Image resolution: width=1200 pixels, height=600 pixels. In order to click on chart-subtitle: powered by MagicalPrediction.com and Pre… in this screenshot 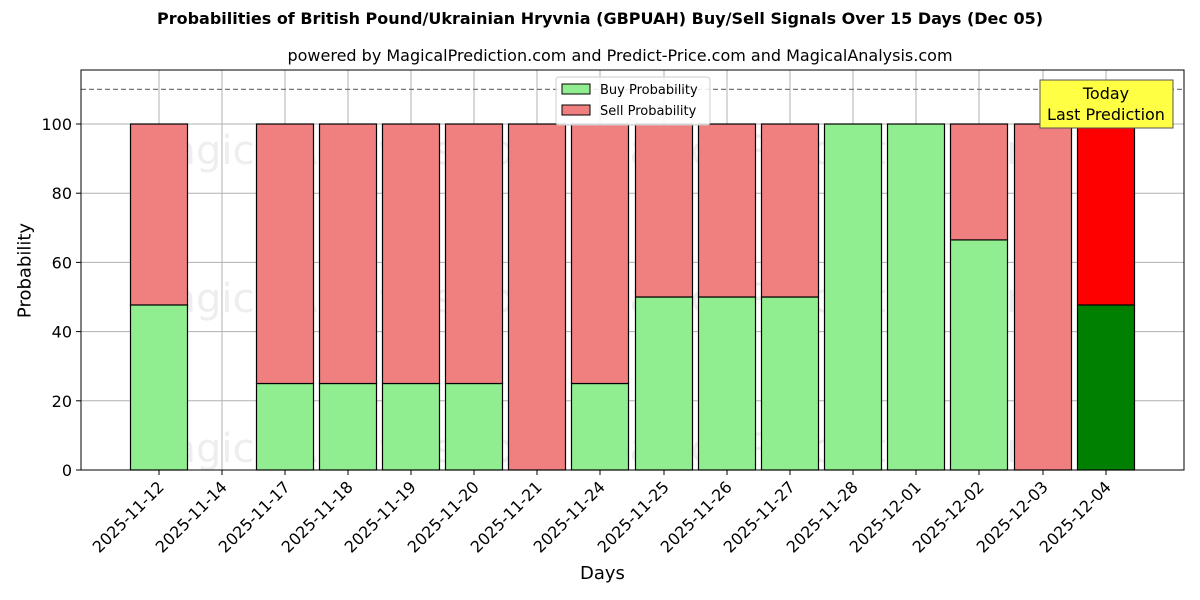, I will do `click(620, 55)`.